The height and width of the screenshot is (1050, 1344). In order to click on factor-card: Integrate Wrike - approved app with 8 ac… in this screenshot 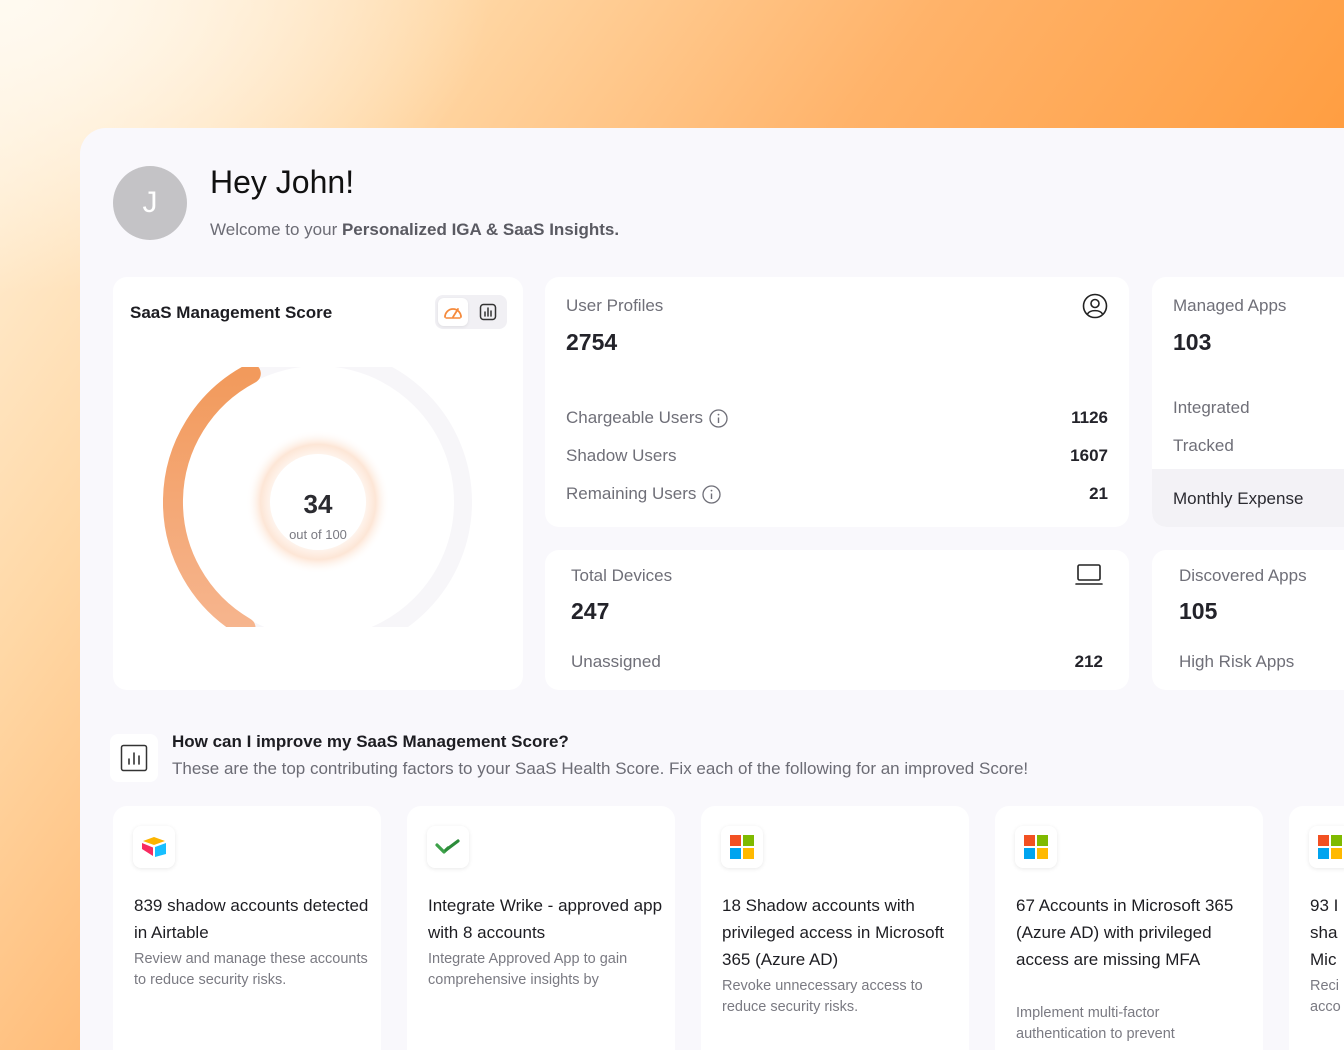, I will do `click(541, 928)`.